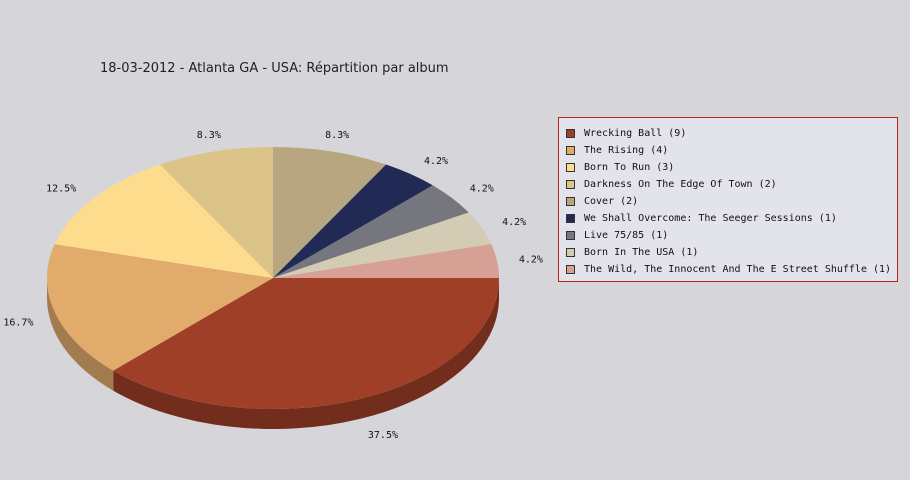 Image resolution: width=910 pixels, height=480 pixels. I want to click on pie-percent-label: 16.7%, so click(18, 323).